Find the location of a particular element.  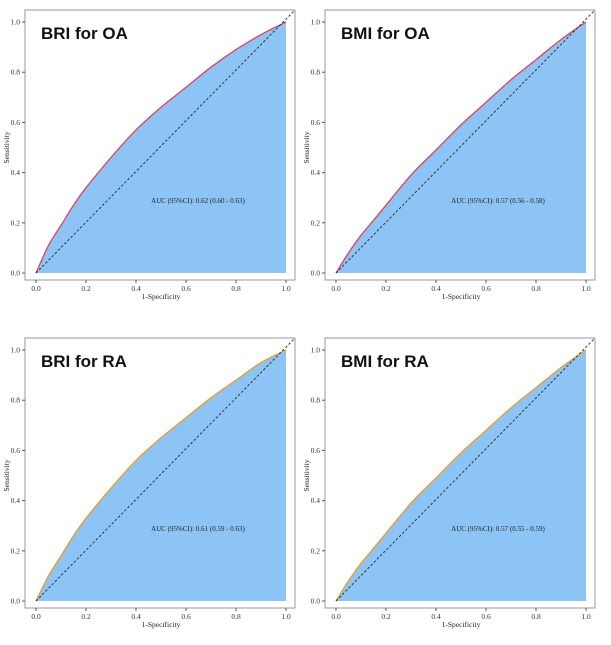

chart-3-x-tick-label: 0.0 is located at coordinates (336, 616).